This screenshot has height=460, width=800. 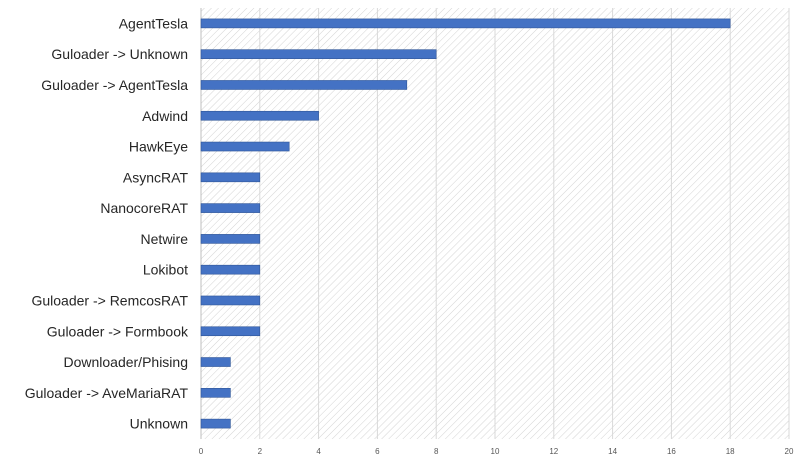 I want to click on category-label: Guloader -> Formbook, so click(x=118, y=331).